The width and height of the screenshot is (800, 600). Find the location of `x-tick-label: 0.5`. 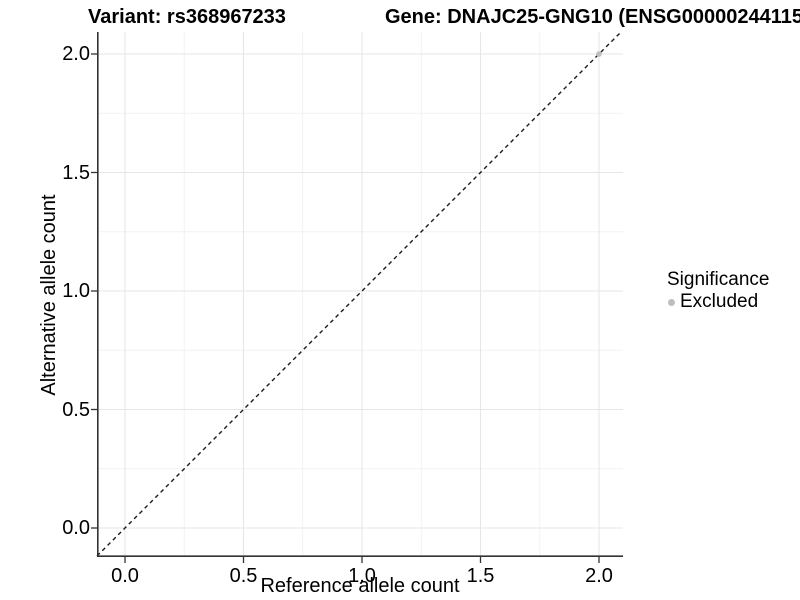

x-tick-label: 0.5 is located at coordinates (243, 576).